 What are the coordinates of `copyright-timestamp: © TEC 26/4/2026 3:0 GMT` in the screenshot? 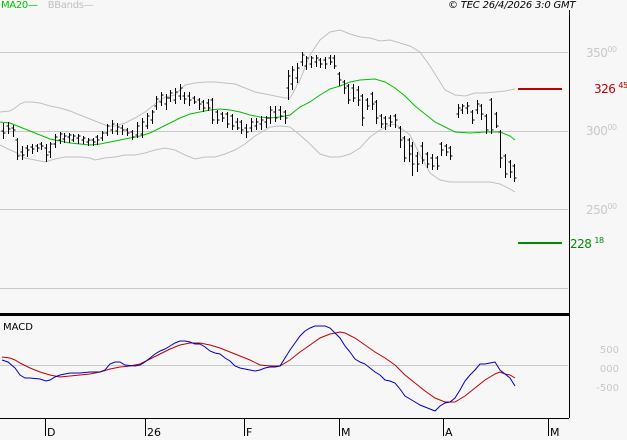 It's located at (512, 5).